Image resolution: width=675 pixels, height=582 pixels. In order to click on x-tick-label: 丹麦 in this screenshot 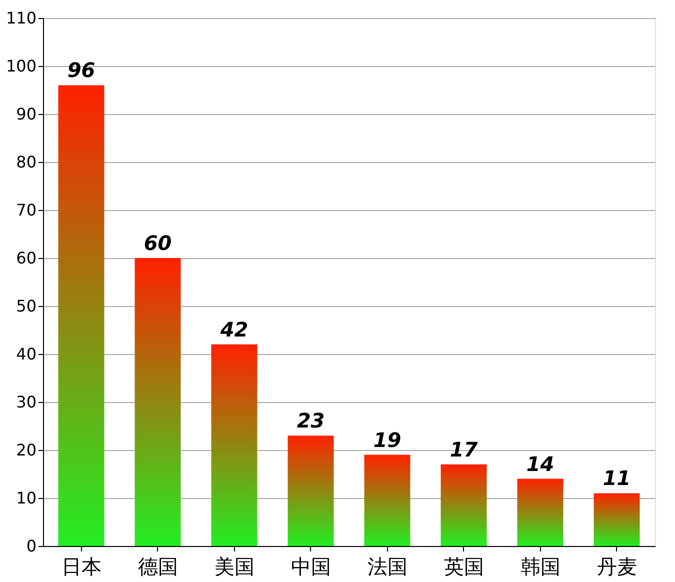, I will do `click(616, 566)`.